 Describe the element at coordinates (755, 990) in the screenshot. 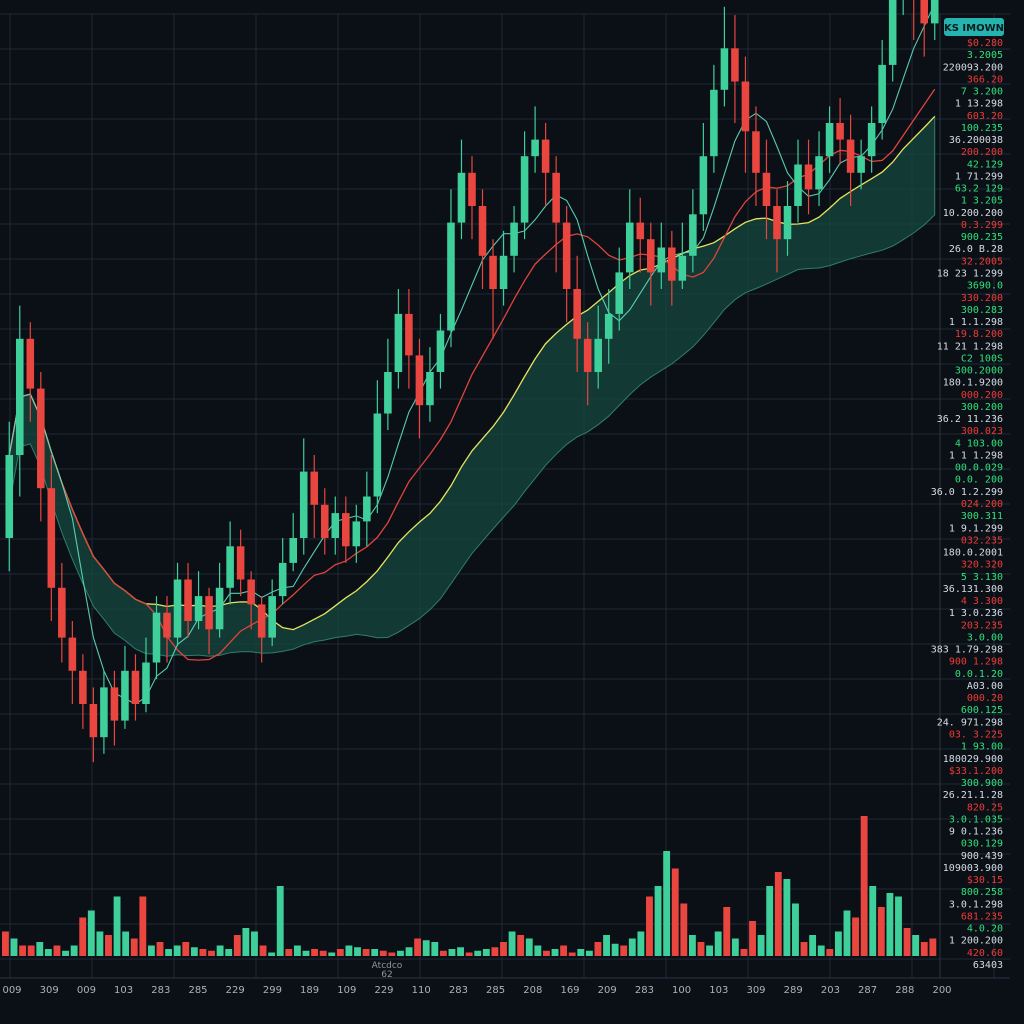

I see `x-axis-label: 309` at that location.